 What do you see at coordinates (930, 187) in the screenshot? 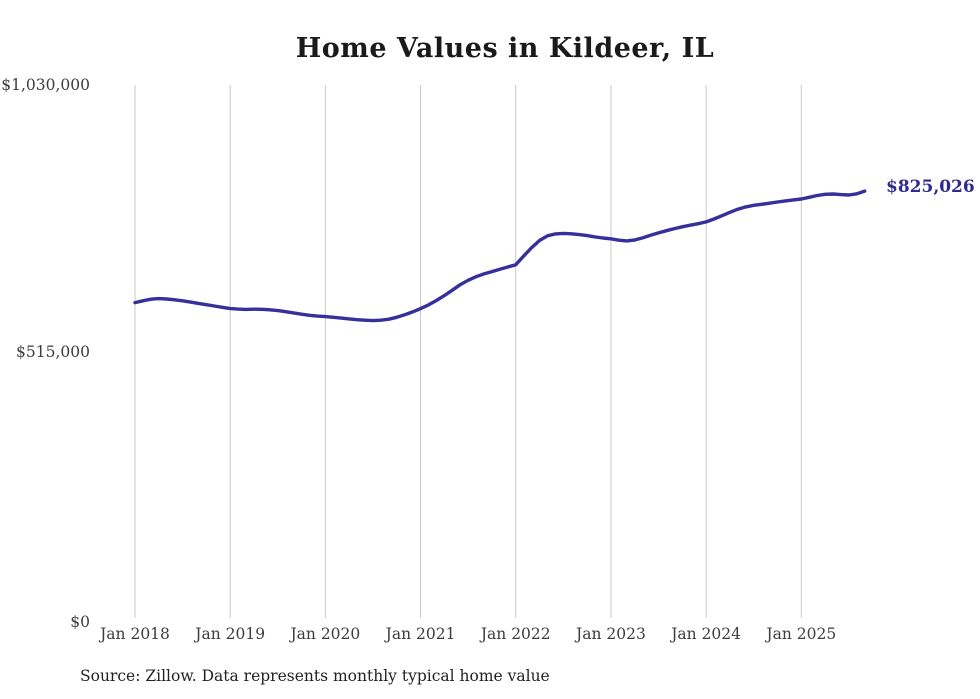
I see `latest-value-annotation: $825,026` at bounding box center [930, 187].